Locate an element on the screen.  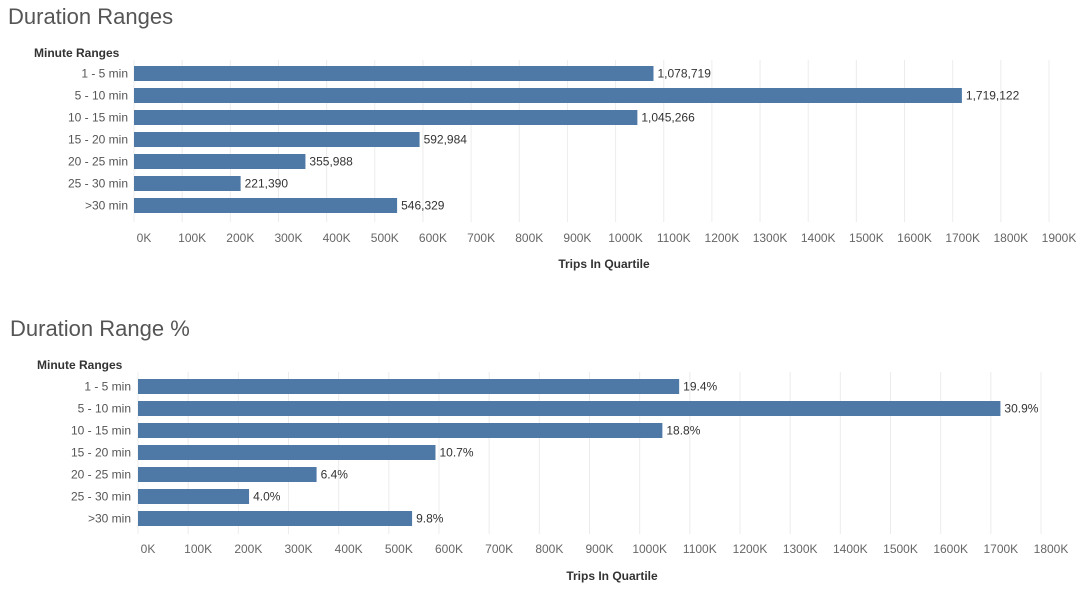
data-label: 4.0% is located at coordinates (267, 497).